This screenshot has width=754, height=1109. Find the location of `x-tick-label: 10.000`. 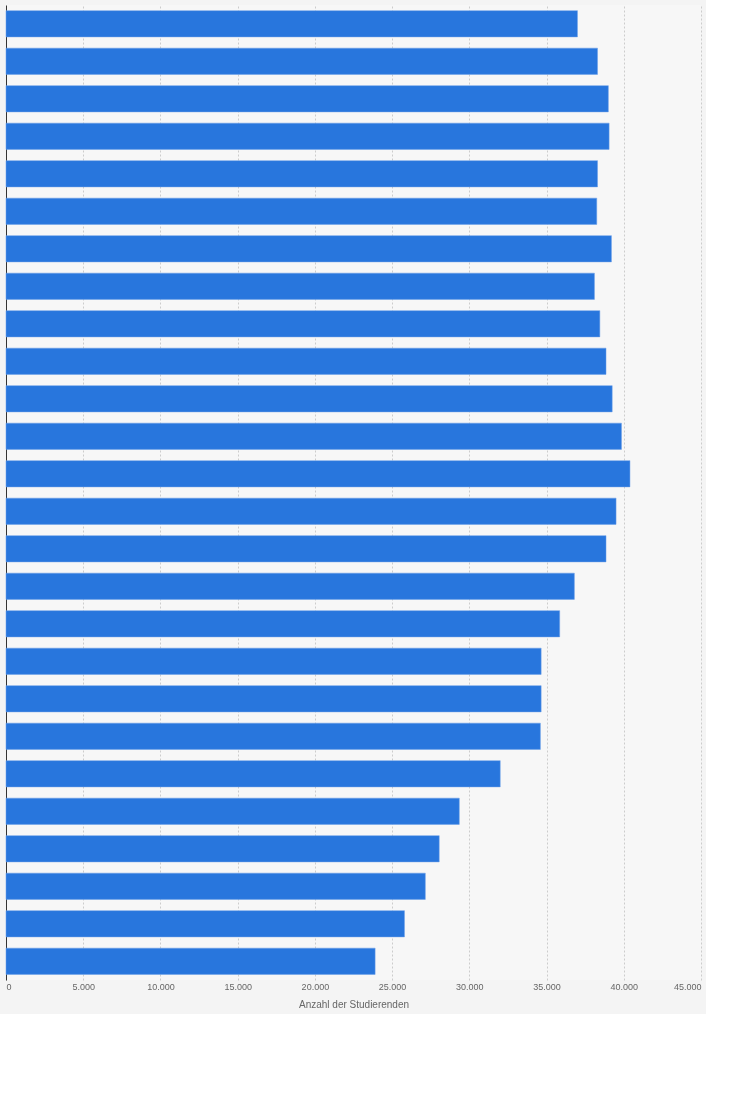

x-tick-label: 10.000 is located at coordinates (161, 986).